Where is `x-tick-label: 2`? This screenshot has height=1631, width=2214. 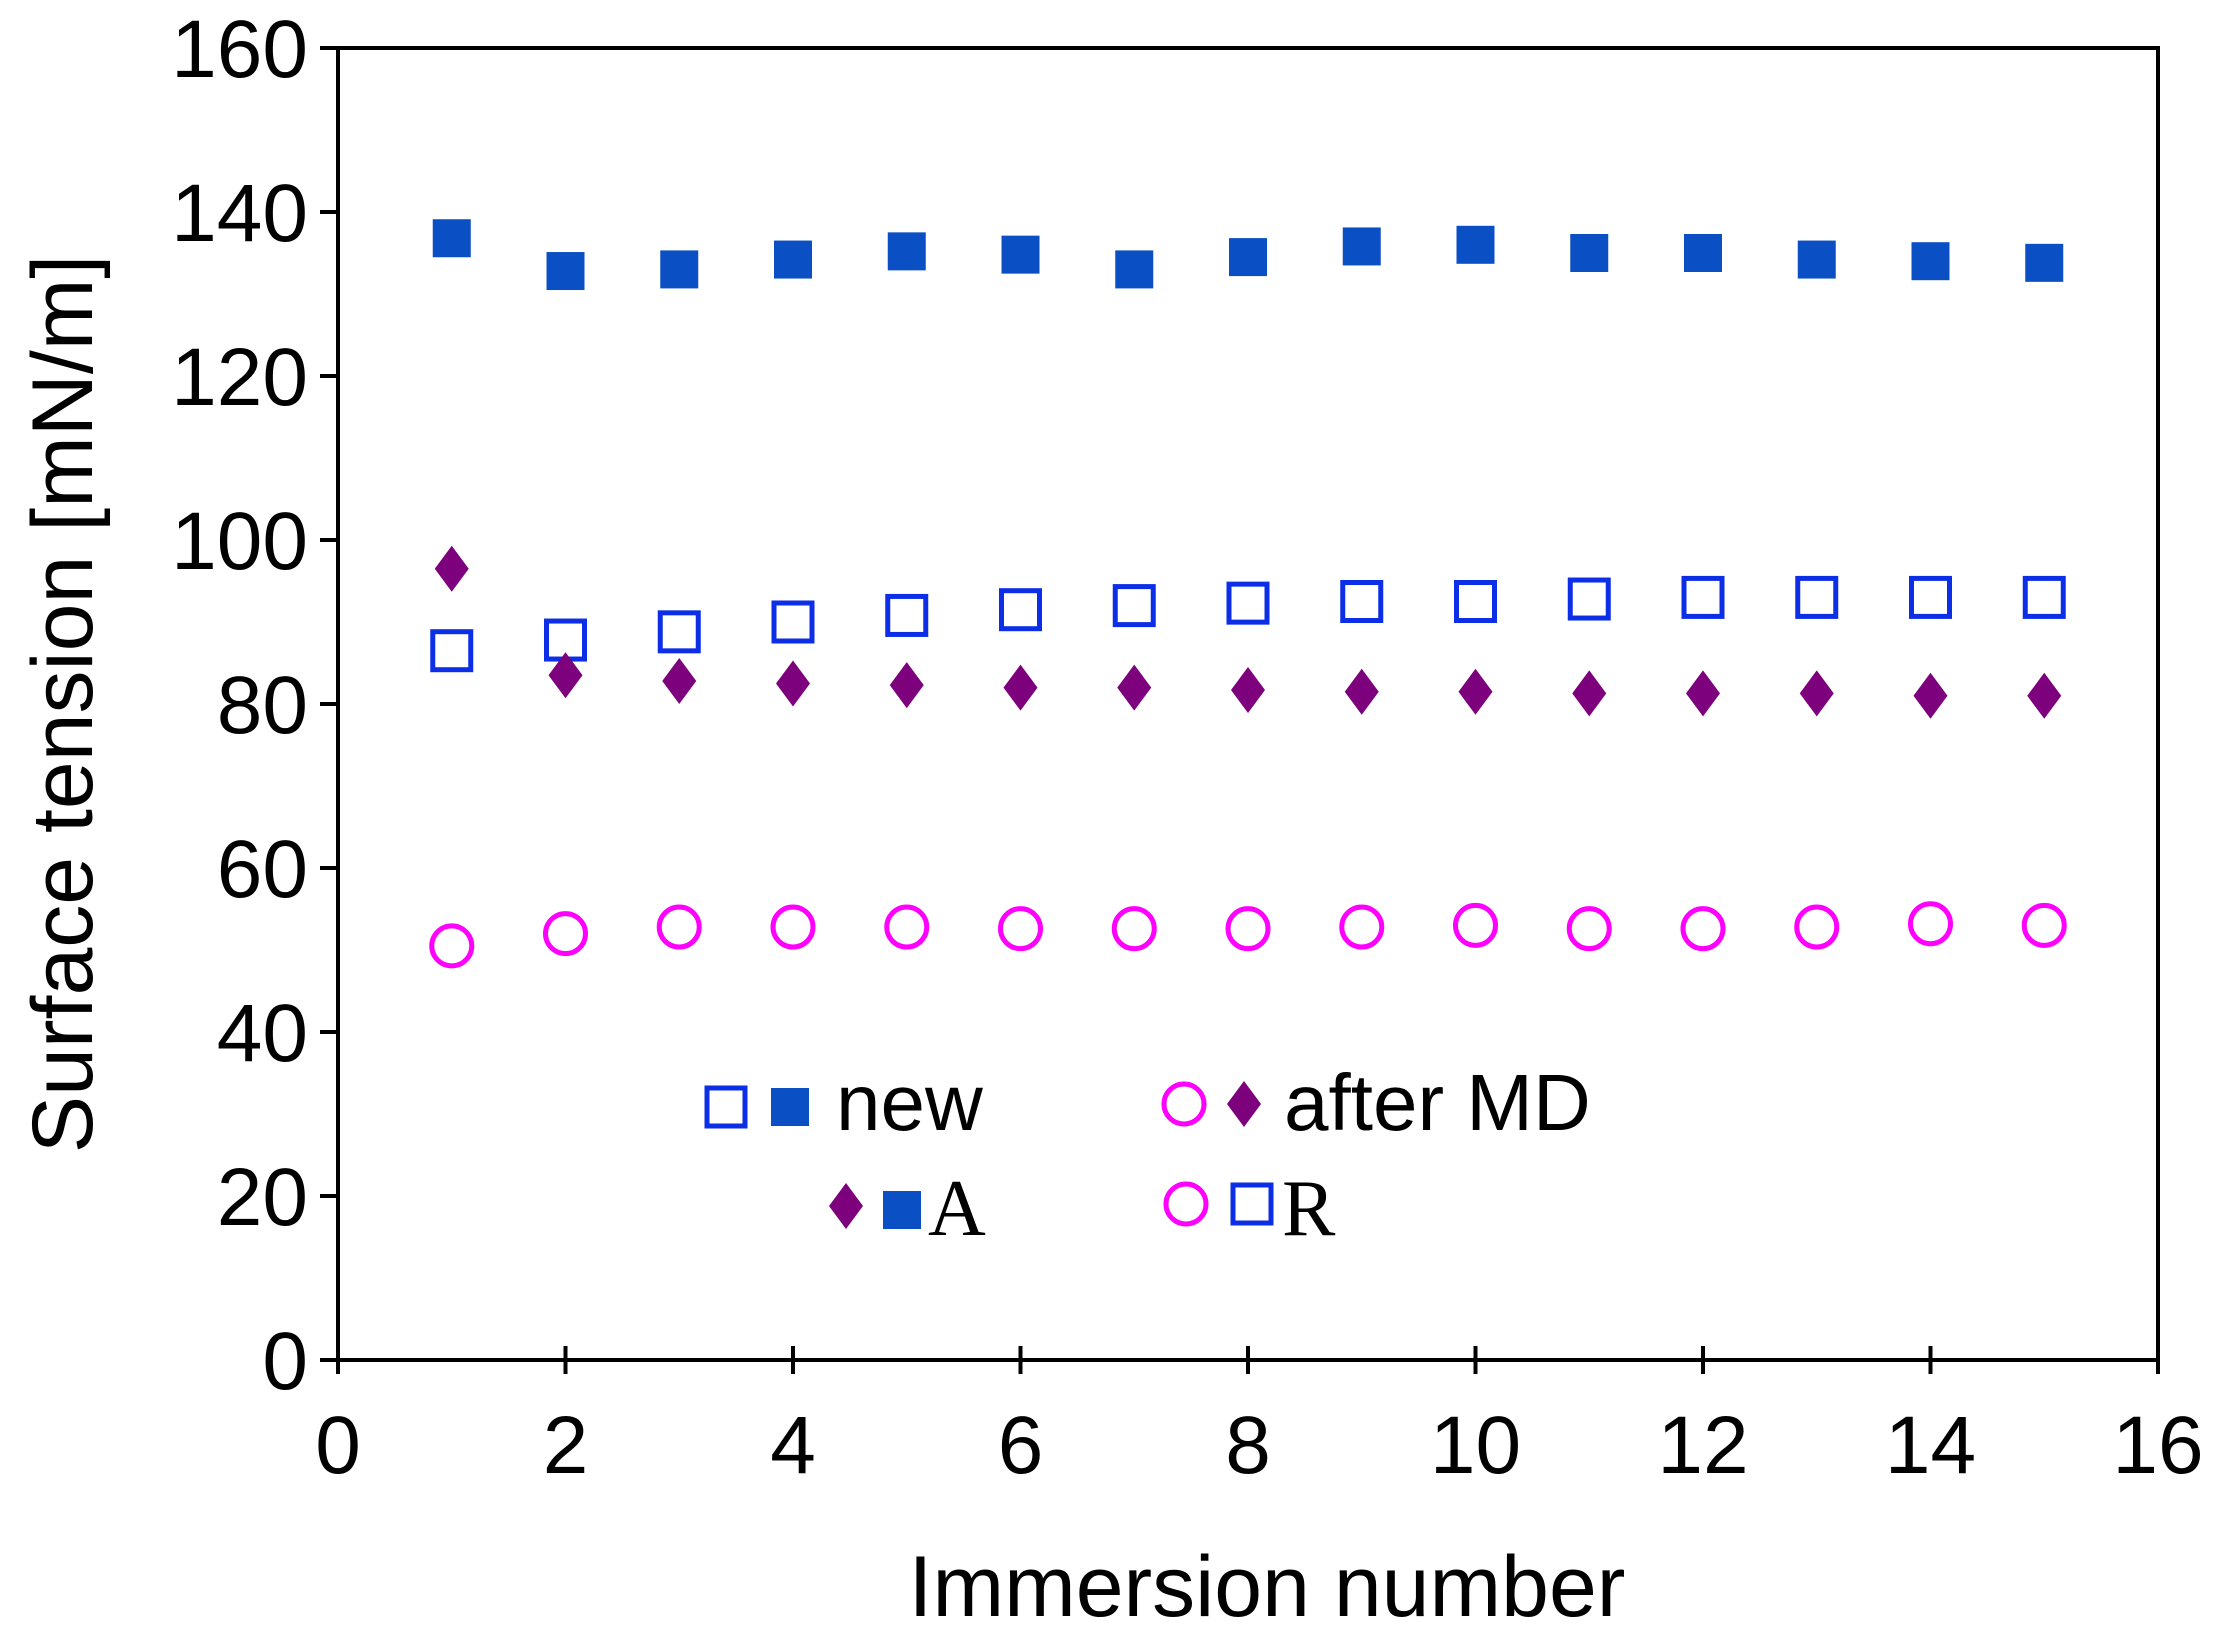 x-tick-label: 2 is located at coordinates (566, 1445).